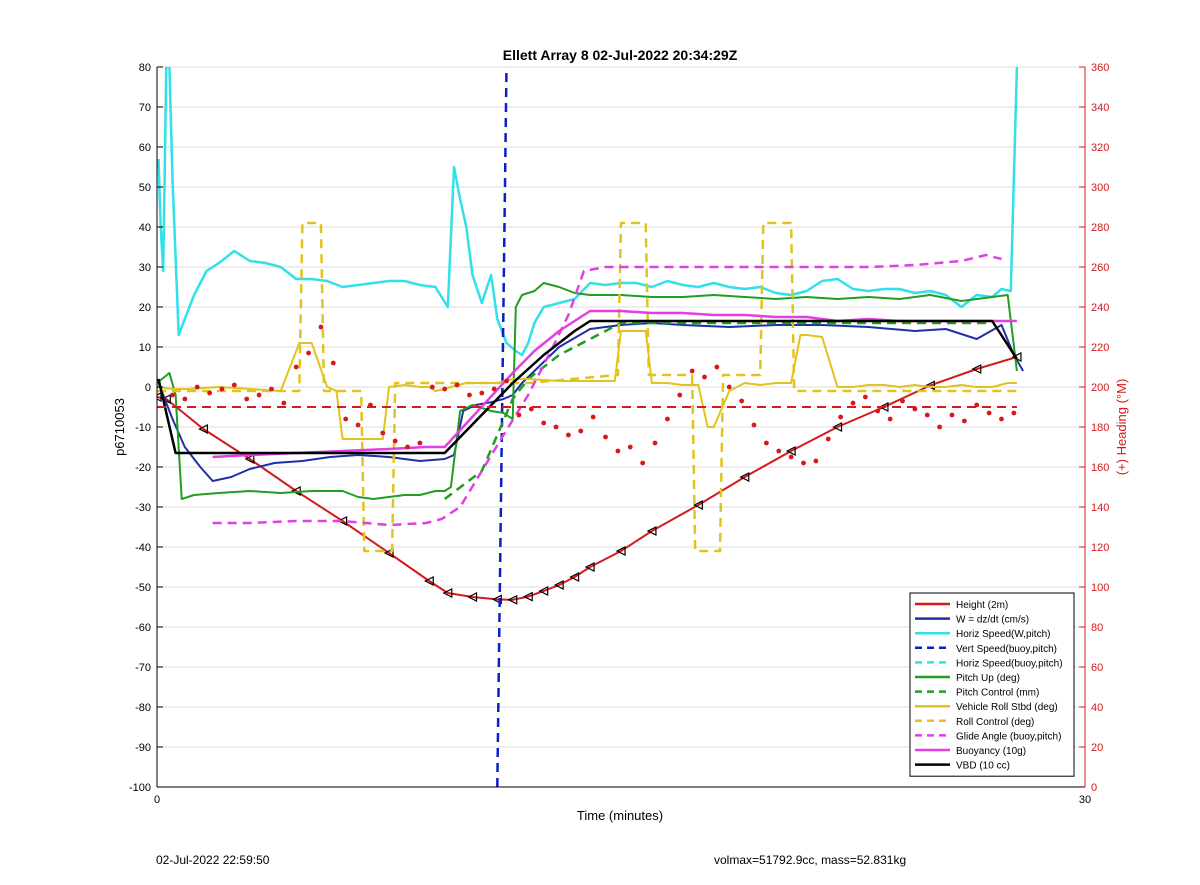 The width and height of the screenshot is (1200, 885). What do you see at coordinates (1100, 348) in the screenshot?
I see `y-tick-label-right: 220` at bounding box center [1100, 348].